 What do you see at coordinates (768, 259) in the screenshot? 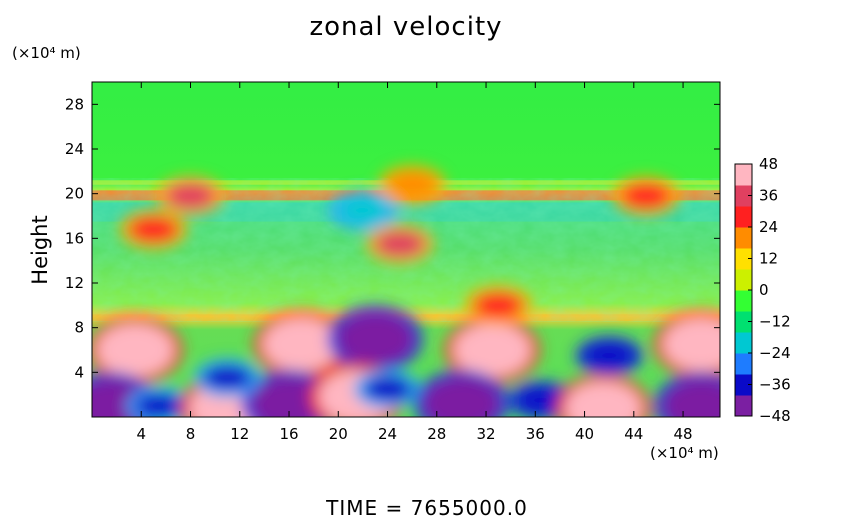
I see `colorbar-tick-label: 12` at bounding box center [768, 259].